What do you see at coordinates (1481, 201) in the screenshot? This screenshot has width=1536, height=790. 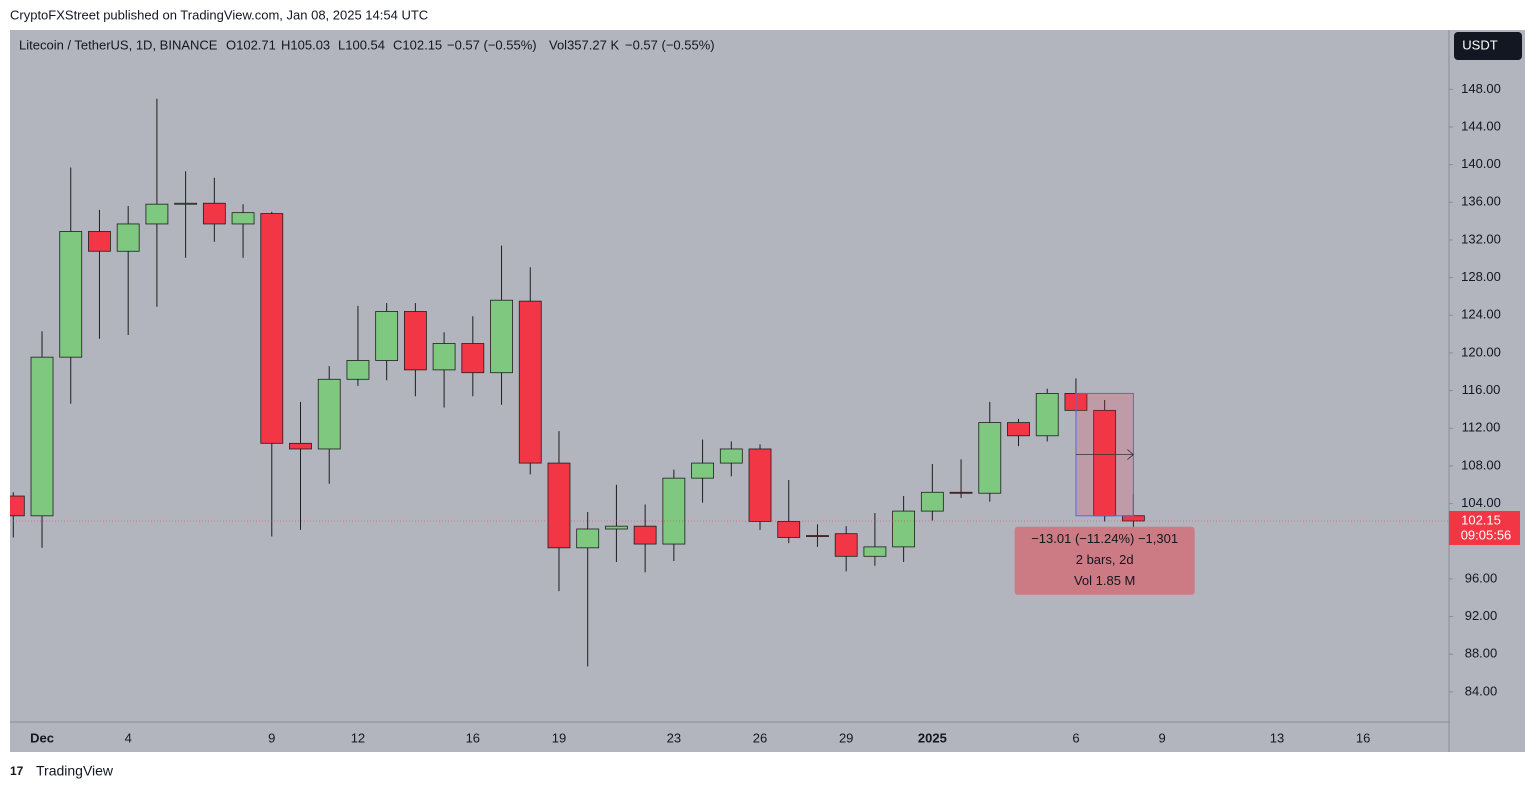 I see `y-tick-label: 136.00` at bounding box center [1481, 201].